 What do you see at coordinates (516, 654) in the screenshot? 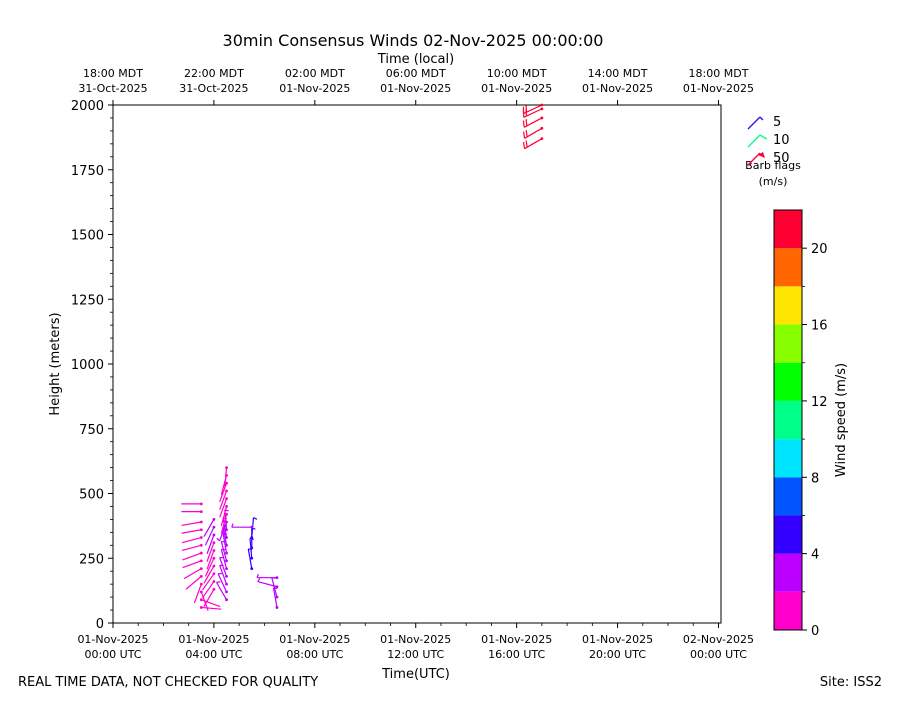
I see `bottom-tick-time: 16:00 UTC` at bounding box center [516, 654].